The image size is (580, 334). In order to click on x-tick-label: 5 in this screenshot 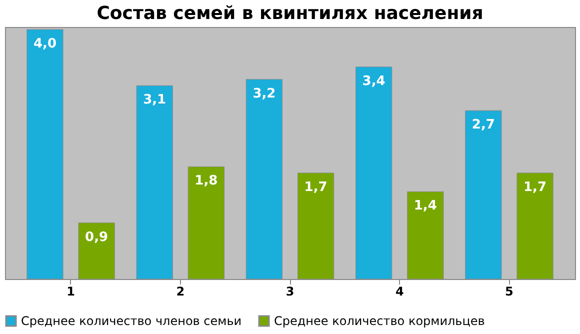, I will do `click(509, 291)`.